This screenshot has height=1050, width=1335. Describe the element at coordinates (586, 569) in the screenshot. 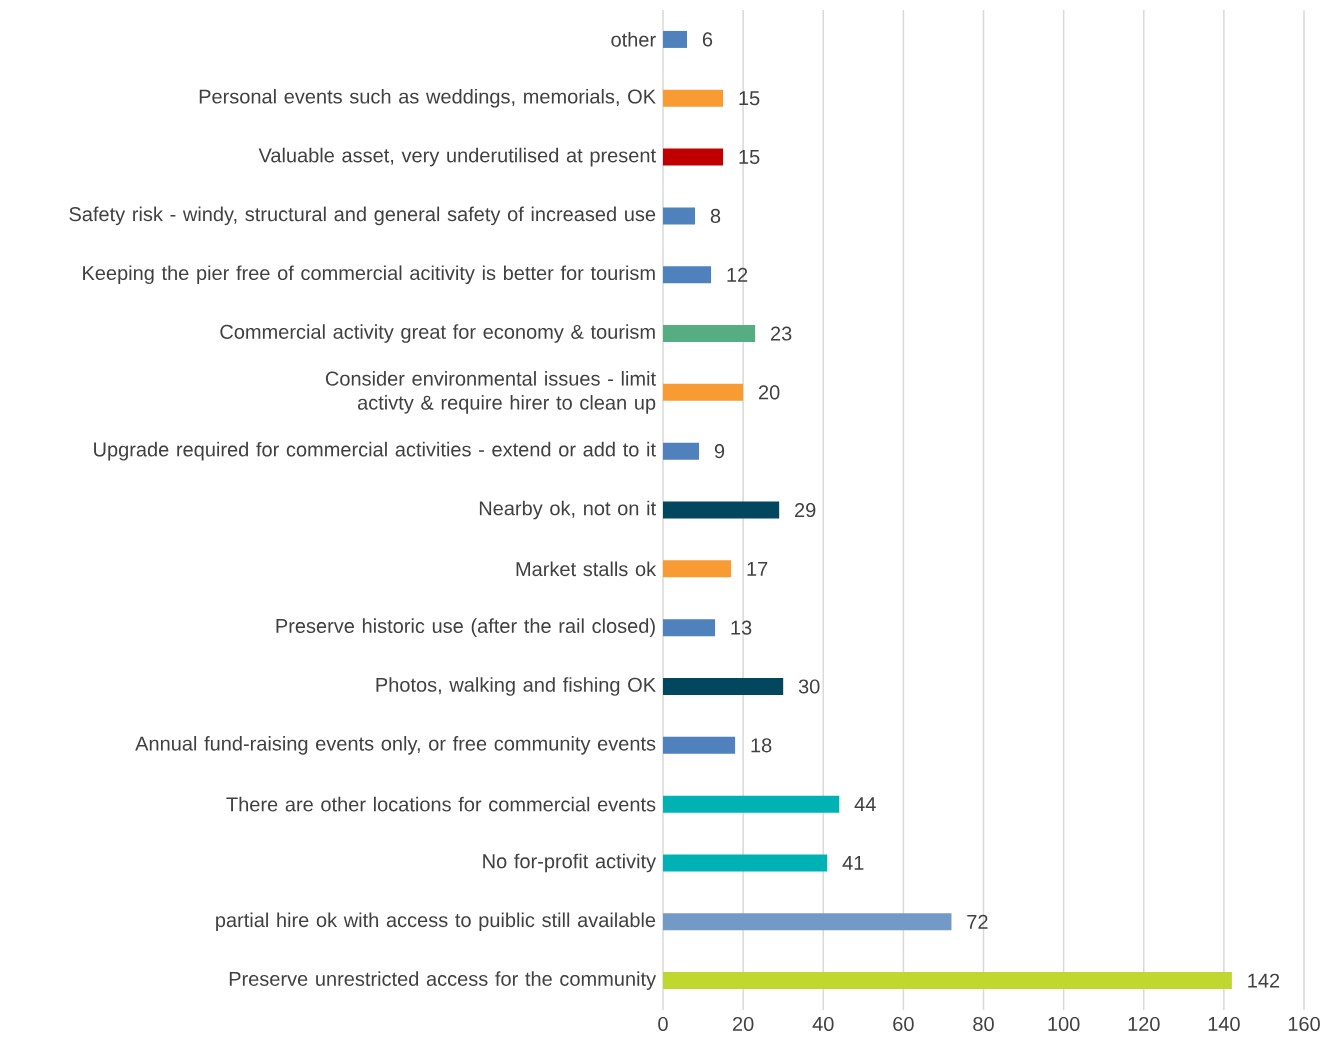

I see `y-tick-label: Market stalls ok` at that location.